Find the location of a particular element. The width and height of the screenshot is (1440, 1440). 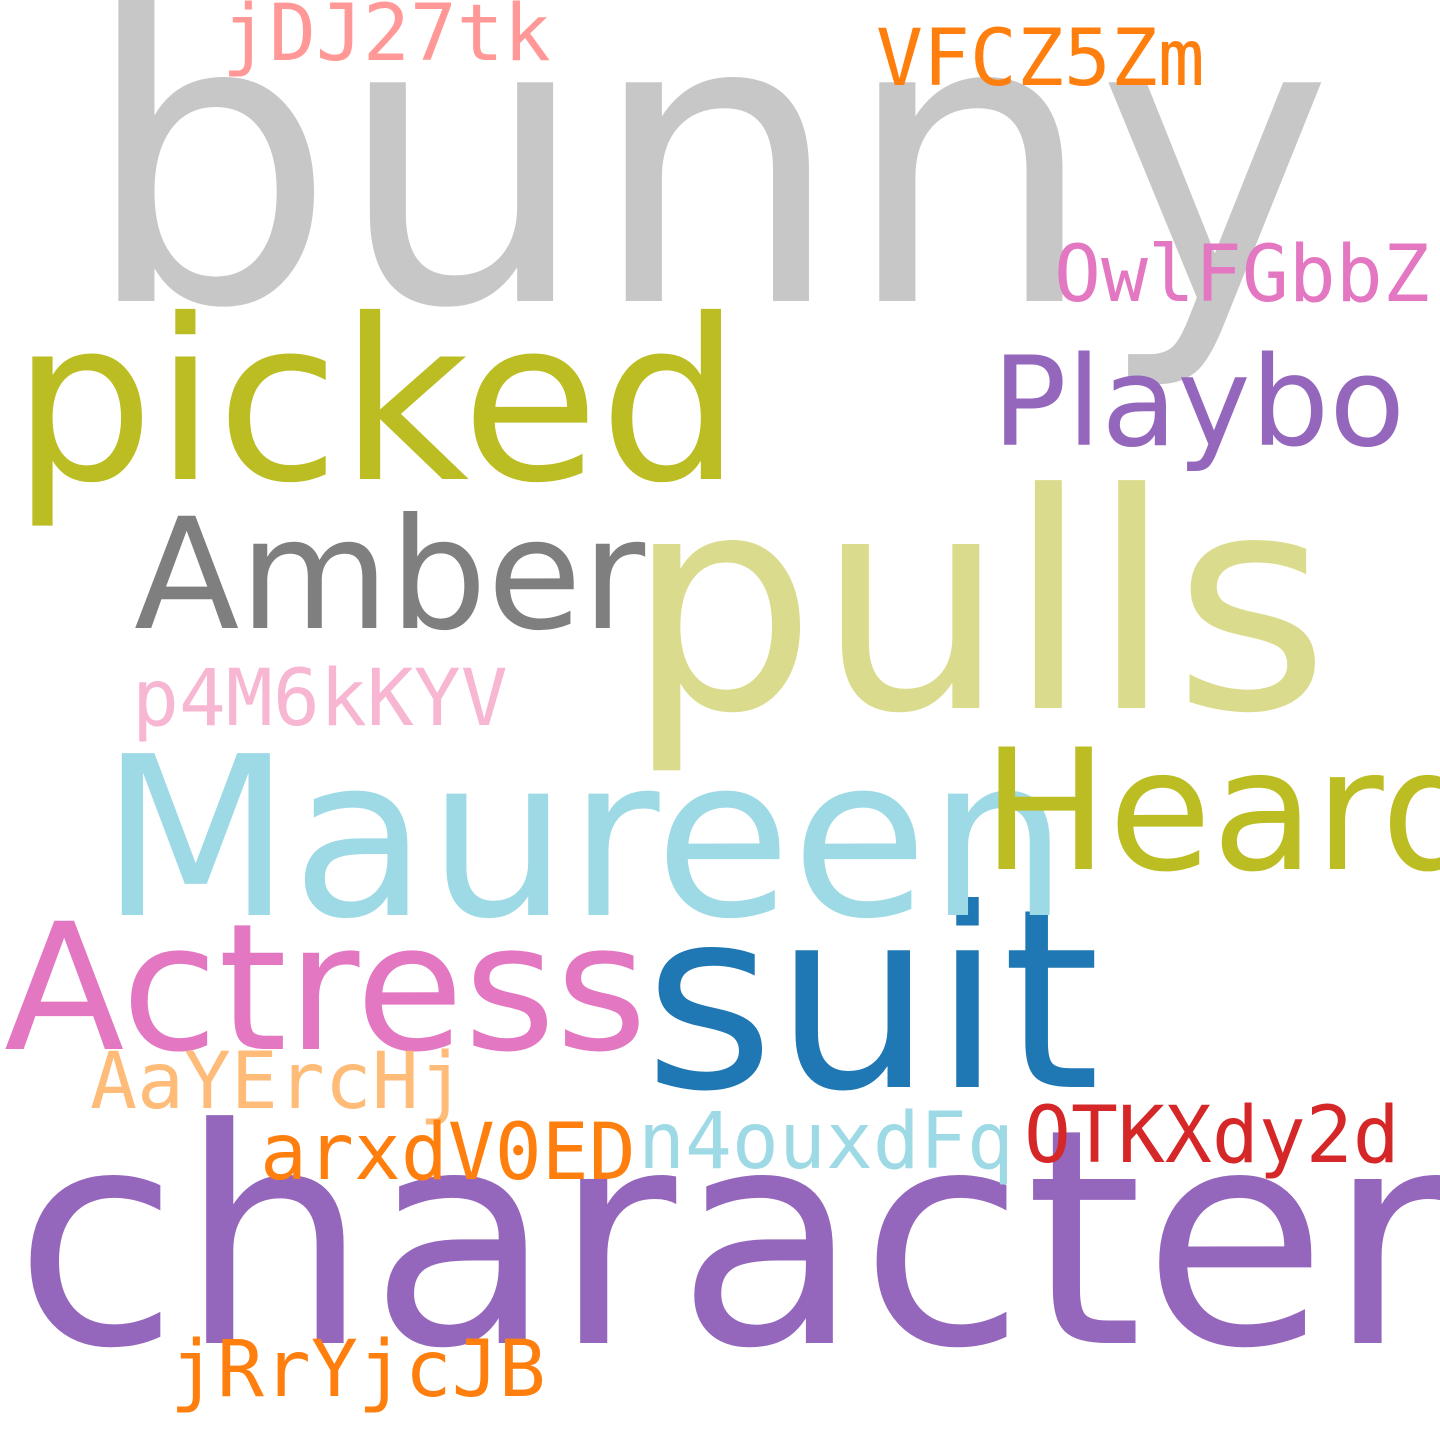

word-heard: Heard is located at coordinates (1211, 811).